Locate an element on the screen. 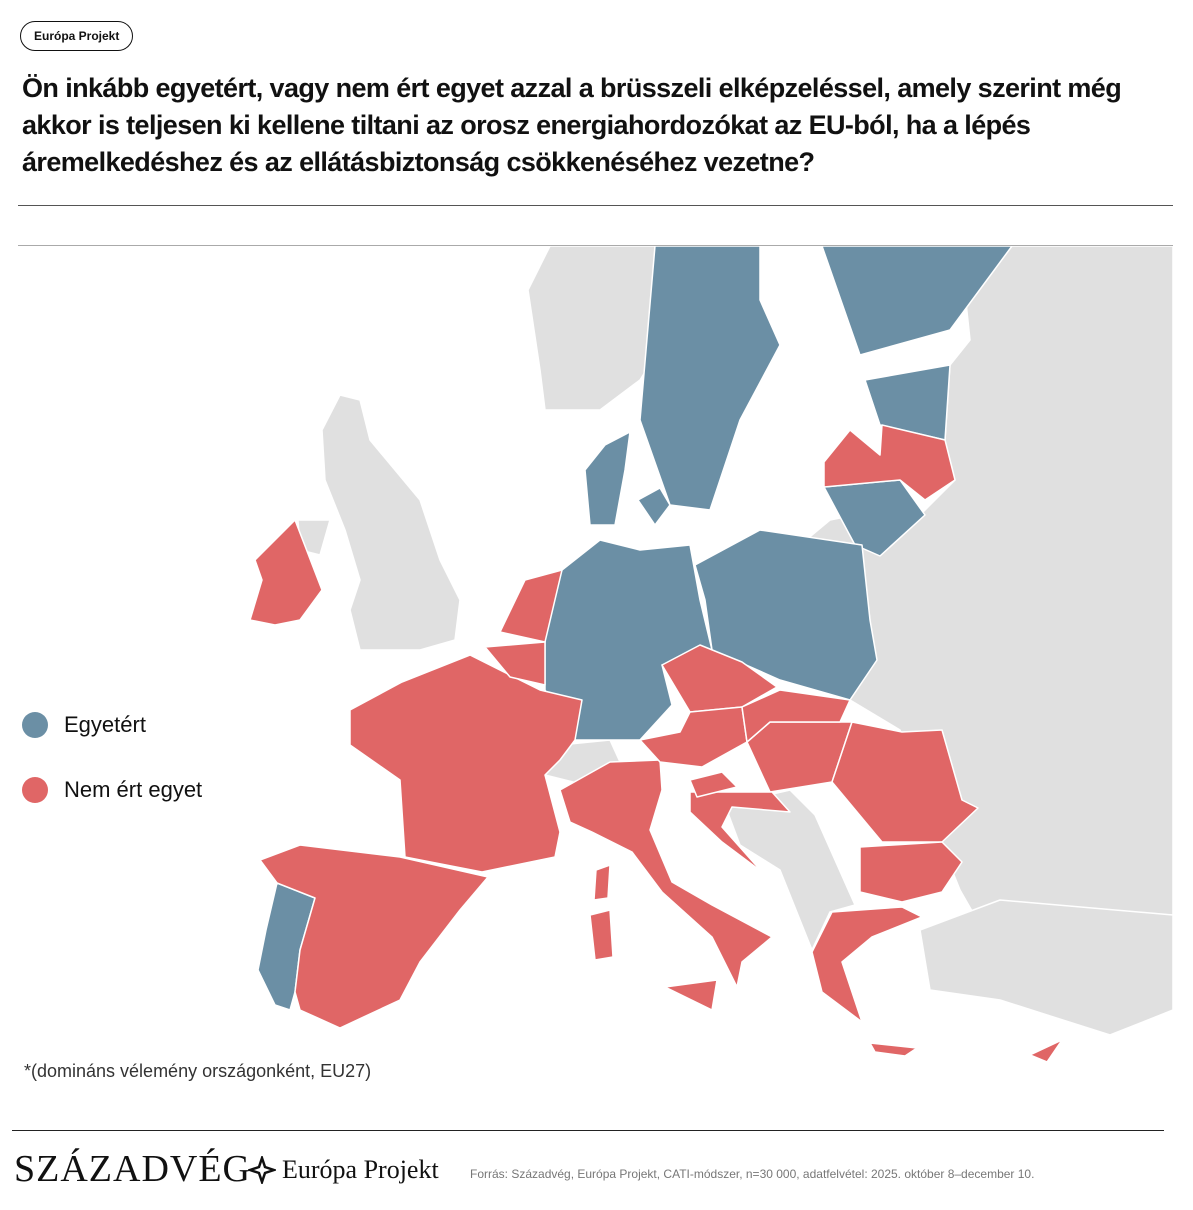 The height and width of the screenshot is (1210, 1193). legend-label: Nem ért egyet is located at coordinates (133, 789).